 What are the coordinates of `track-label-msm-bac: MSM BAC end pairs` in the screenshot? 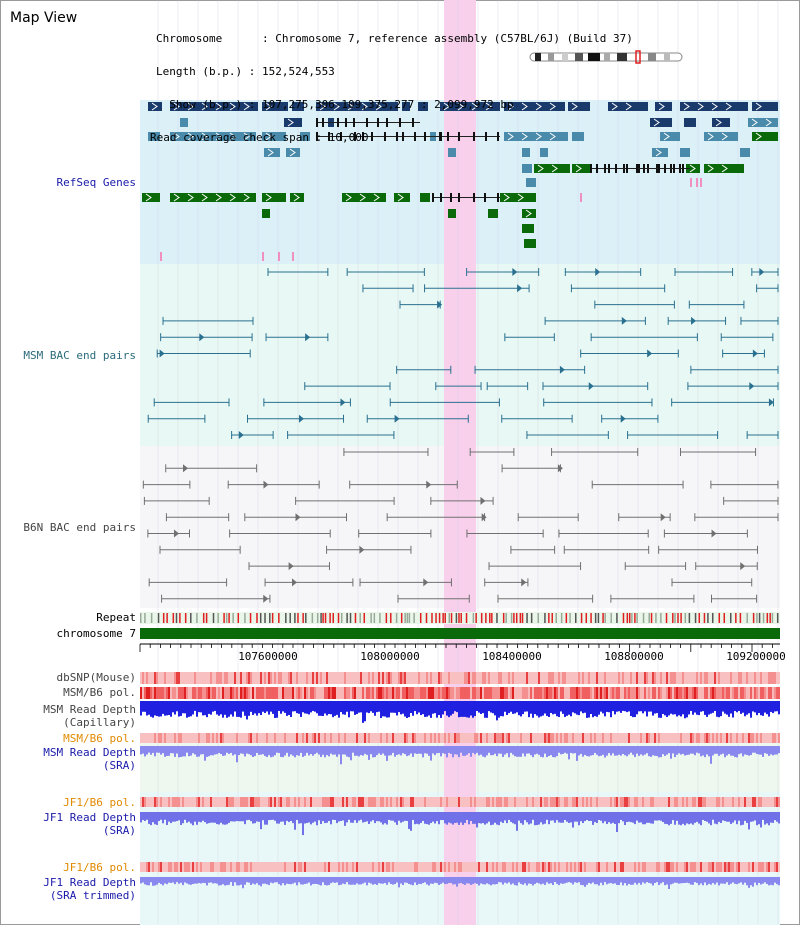 It's located at (79, 355).